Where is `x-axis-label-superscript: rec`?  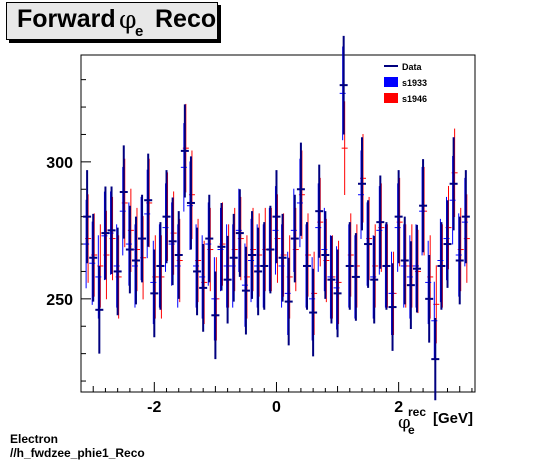 x-axis-label-superscript: rec is located at coordinates (417, 412).